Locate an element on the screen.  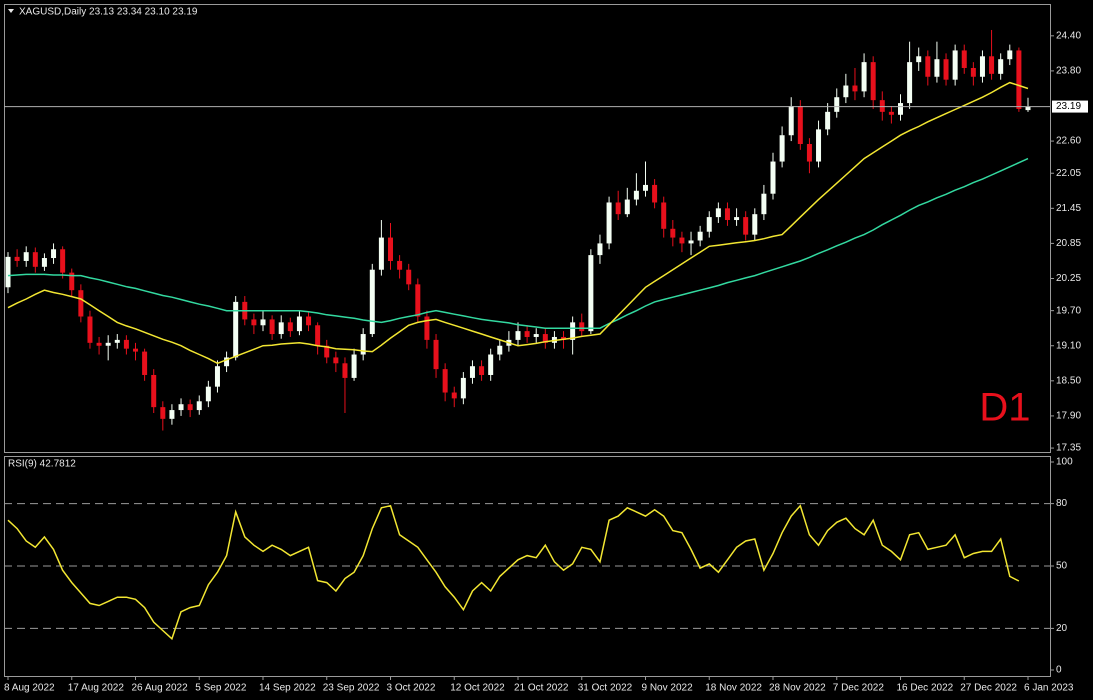
x-tick-label: 31 Oct 2022 is located at coordinates (605, 688).